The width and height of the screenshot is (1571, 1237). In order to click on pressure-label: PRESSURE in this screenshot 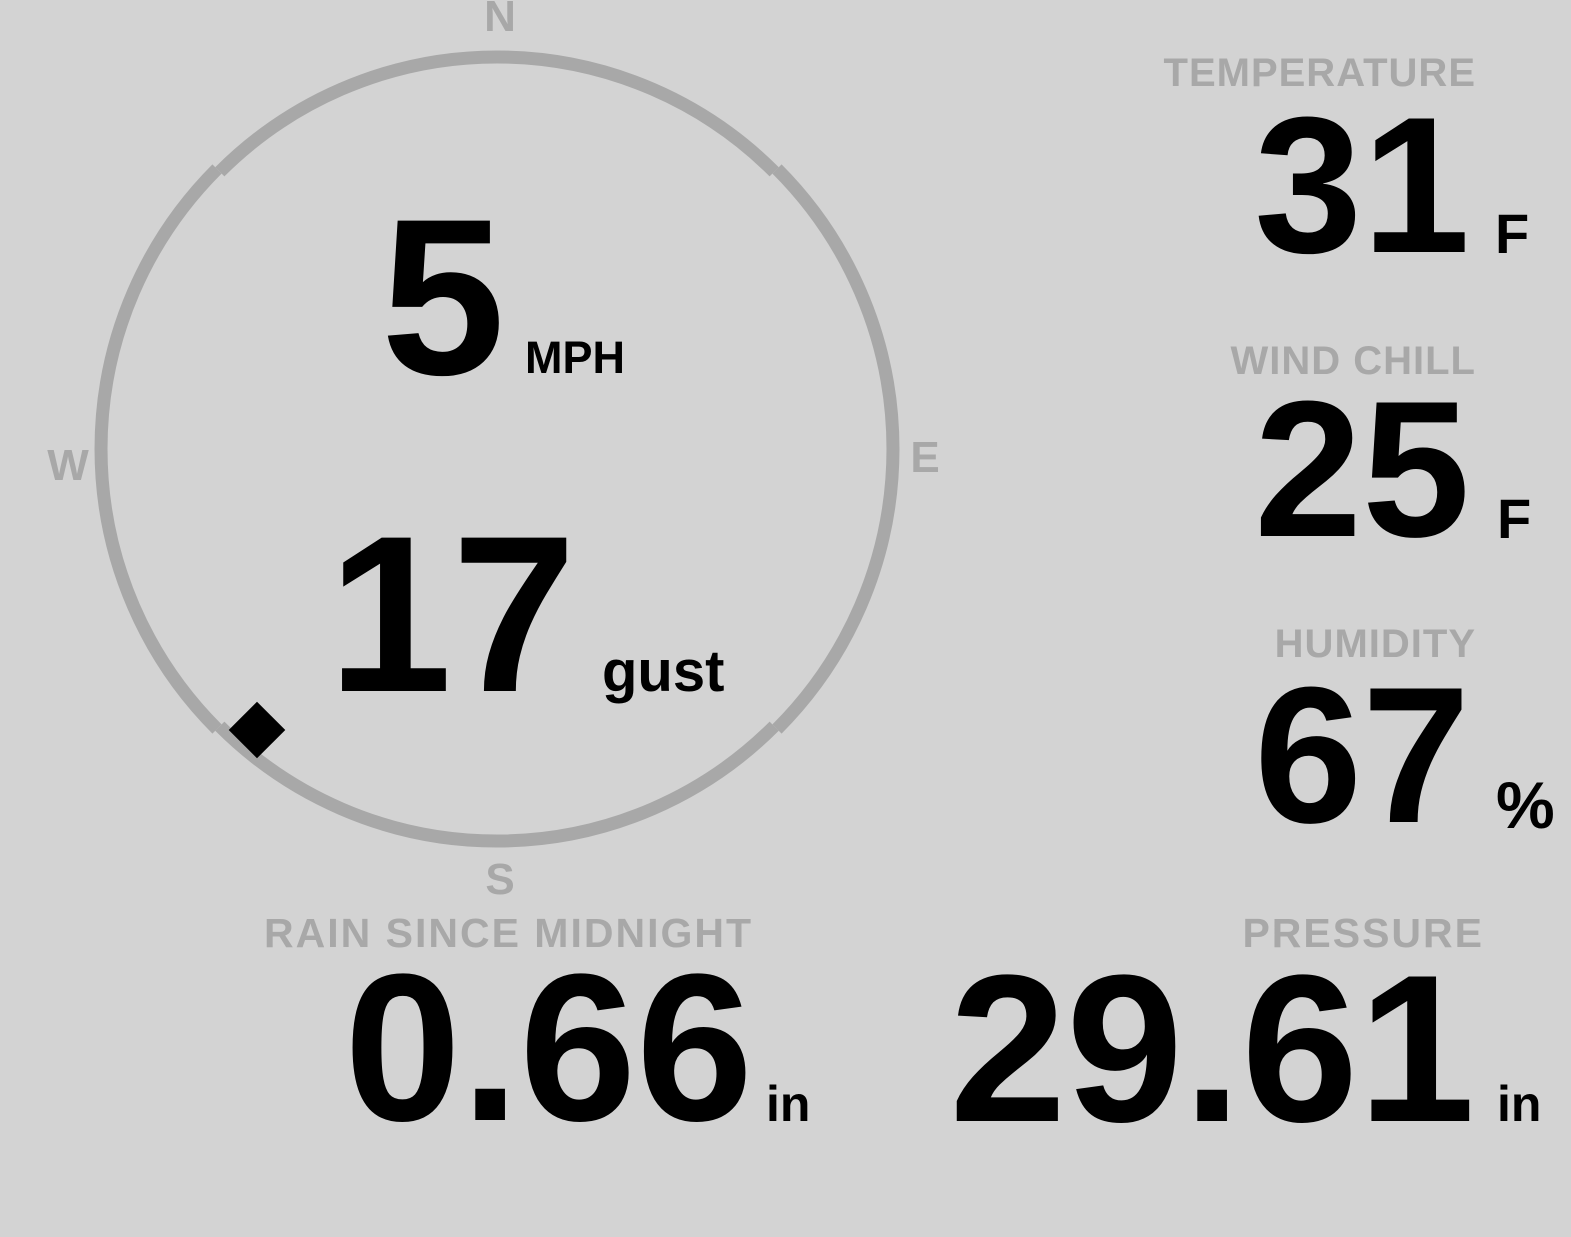, I will do `click(1363, 933)`.